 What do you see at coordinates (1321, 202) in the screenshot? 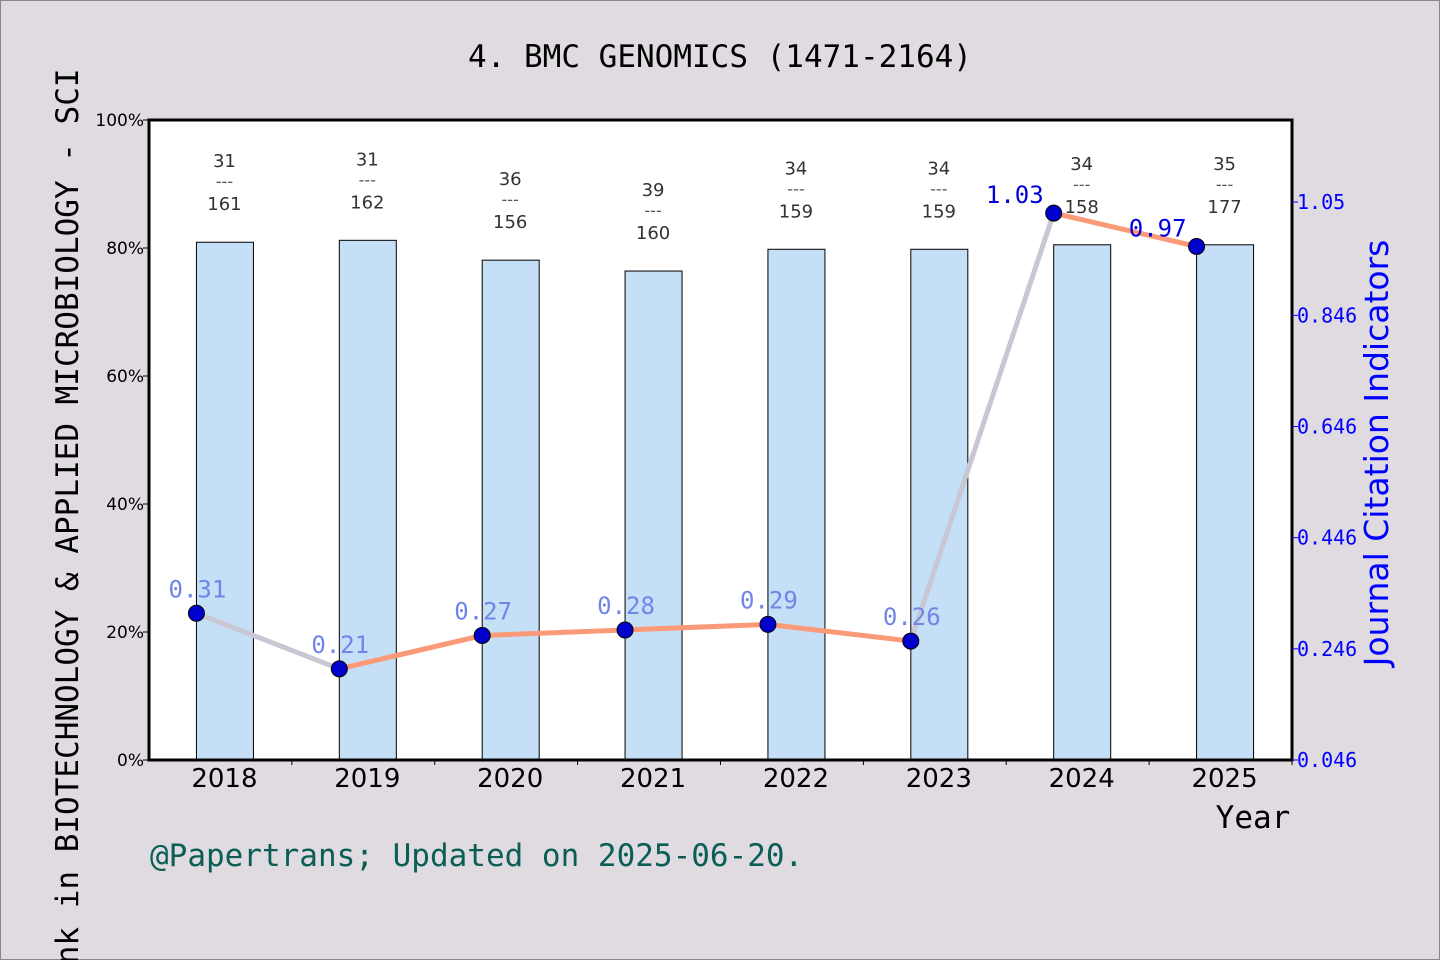
I see `right-tick-label: 1.05` at bounding box center [1321, 202].